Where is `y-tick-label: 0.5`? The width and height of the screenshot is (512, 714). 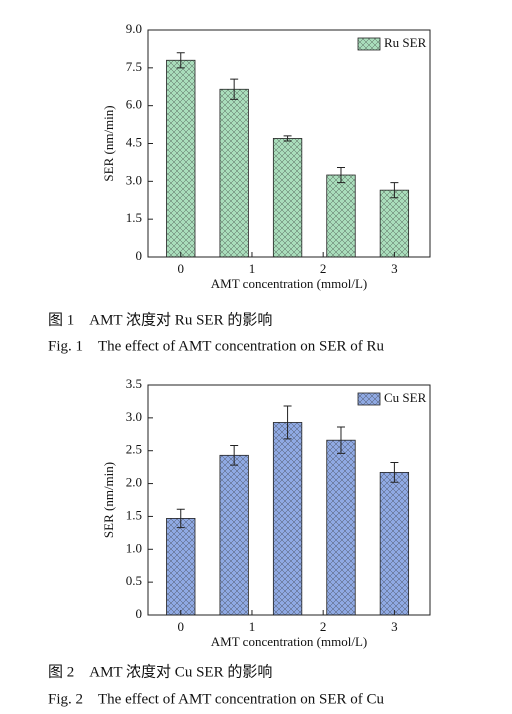
y-tick-label: 0.5 is located at coordinates (134, 580).